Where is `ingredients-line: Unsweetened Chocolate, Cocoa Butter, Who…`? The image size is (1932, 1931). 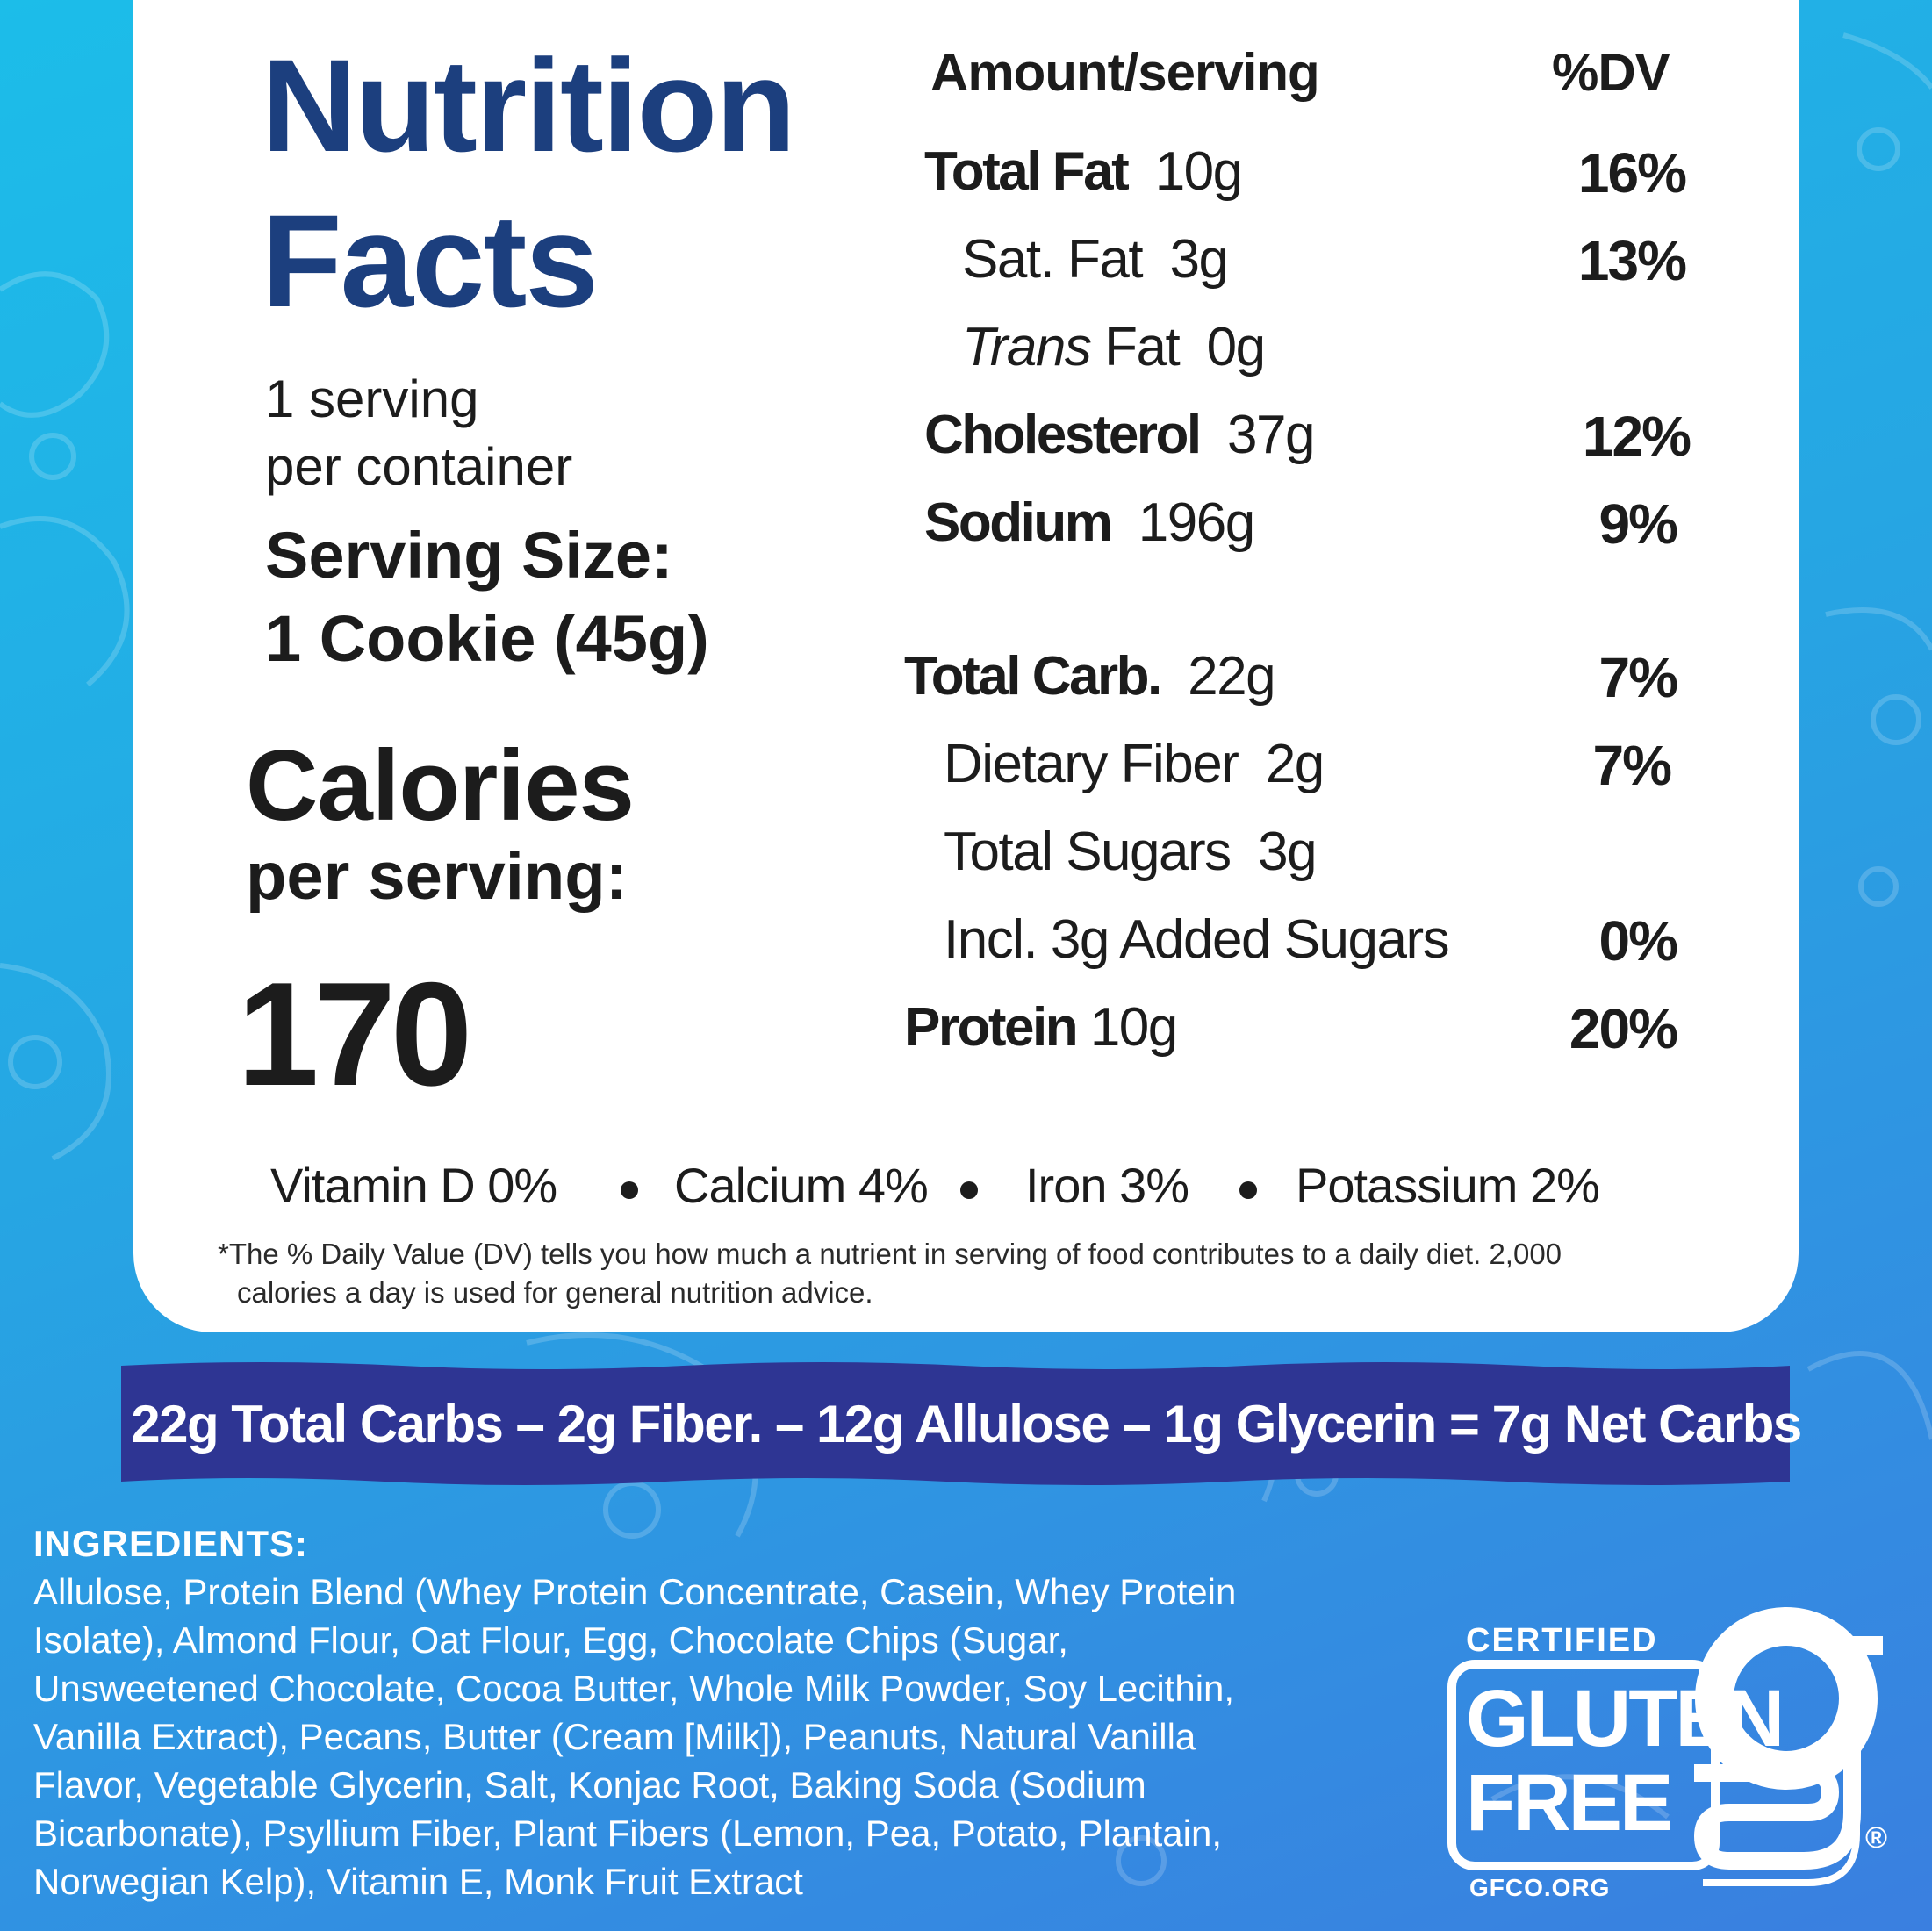 ingredients-line: Unsweetened Chocolate, Cocoa Butter, Who… is located at coordinates (634, 1688).